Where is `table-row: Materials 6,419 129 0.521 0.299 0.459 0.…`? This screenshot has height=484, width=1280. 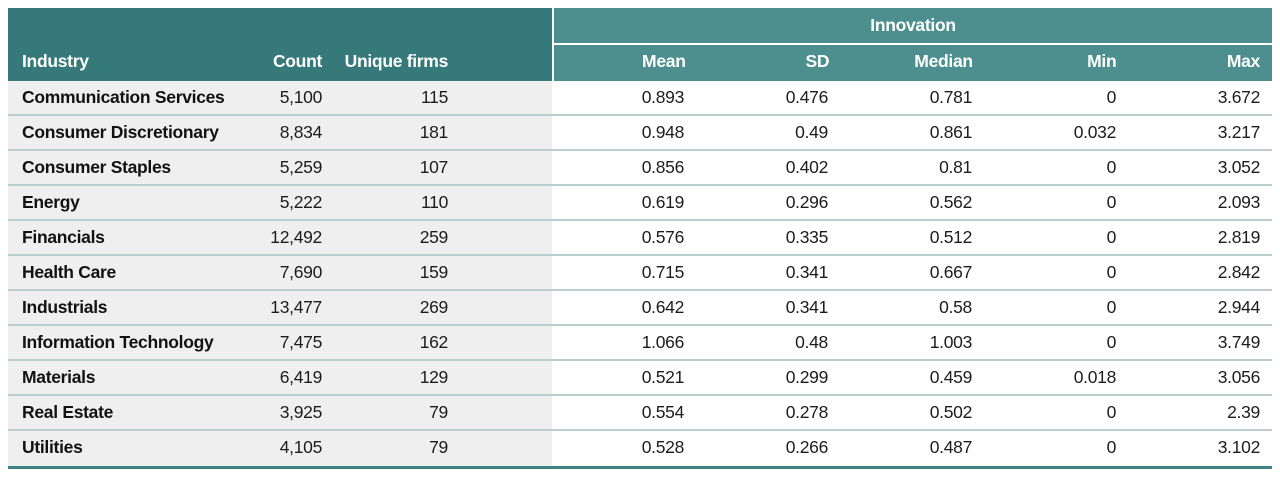
table-row: Materials 6,419 129 0.521 0.299 0.459 0.… is located at coordinates (640, 378).